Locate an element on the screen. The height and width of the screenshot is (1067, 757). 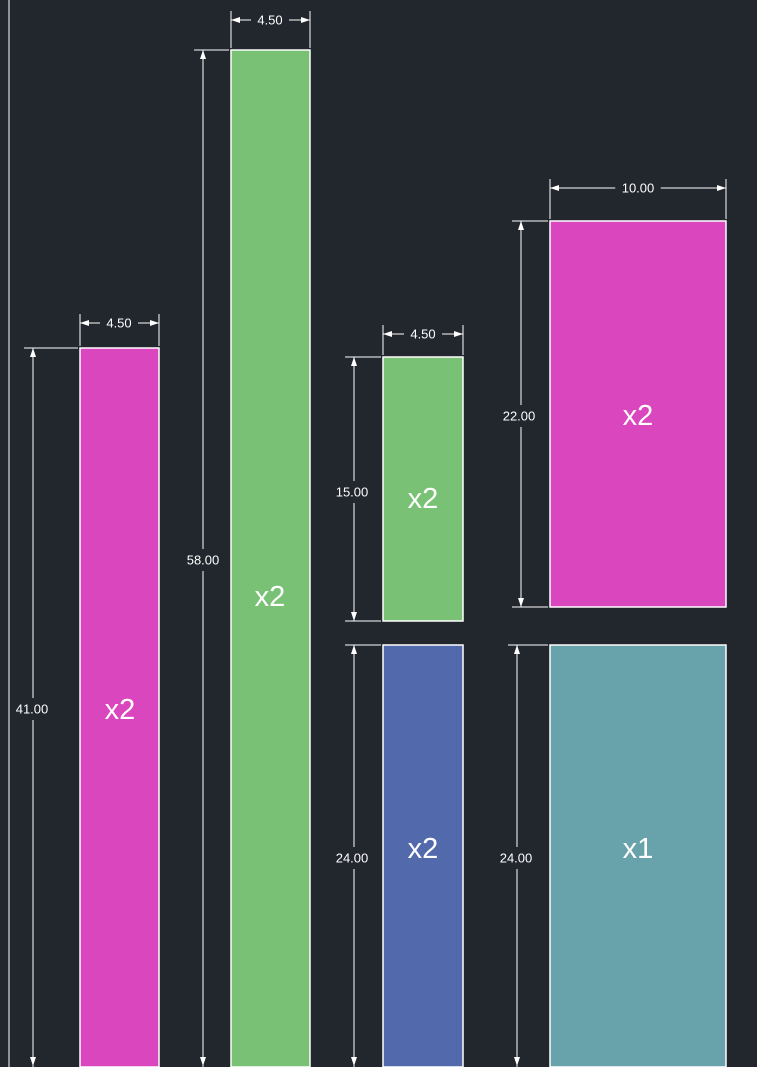
panel-group: x2 10.00 22.00 is located at coordinates (615, 393).